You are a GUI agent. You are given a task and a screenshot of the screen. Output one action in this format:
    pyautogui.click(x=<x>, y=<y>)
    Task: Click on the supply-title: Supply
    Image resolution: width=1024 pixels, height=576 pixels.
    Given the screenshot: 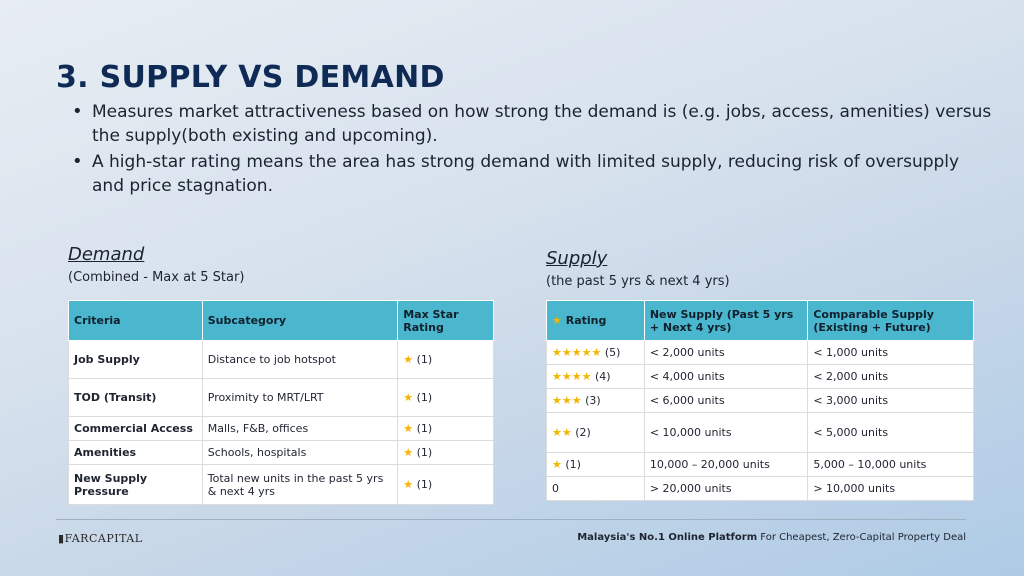 What is the action you would take?
    pyautogui.click(x=577, y=258)
    